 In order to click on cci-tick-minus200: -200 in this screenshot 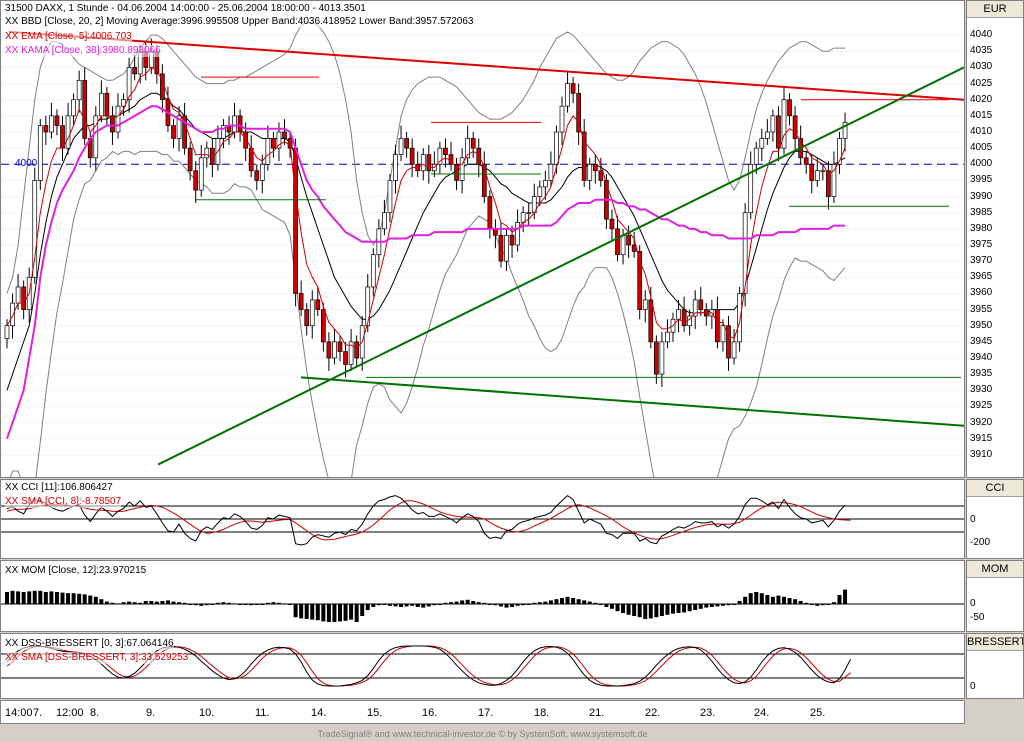, I will do `click(980, 542)`.